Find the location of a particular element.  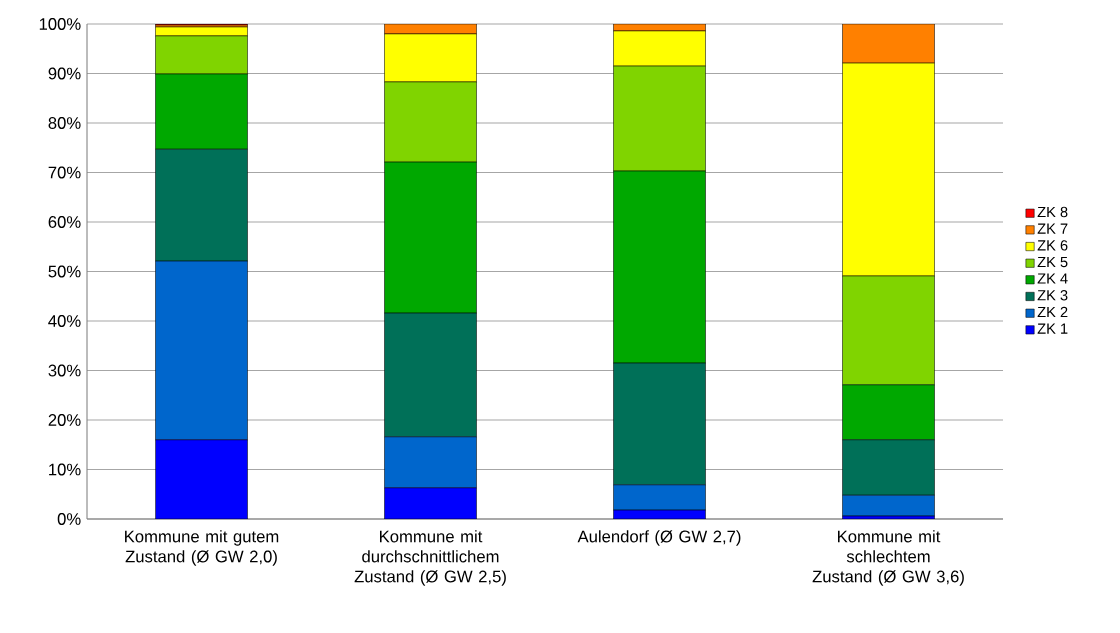

legend-label: ZK 1 is located at coordinates (1052, 328).